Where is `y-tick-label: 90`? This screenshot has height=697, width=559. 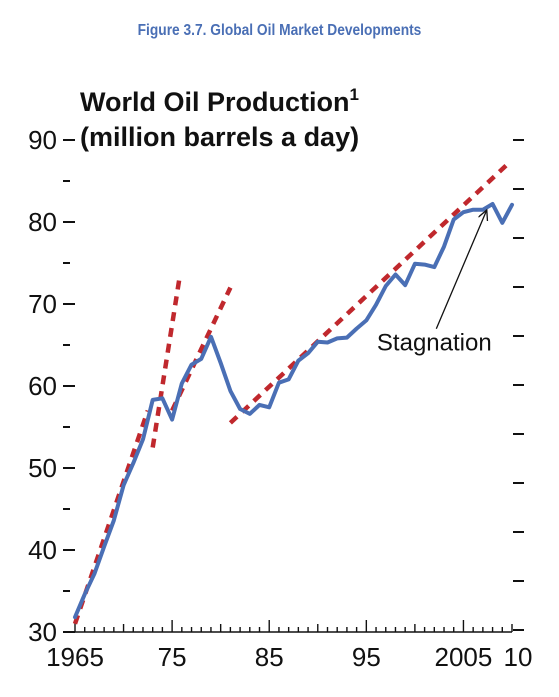 y-tick-label: 90 is located at coordinates (42, 140).